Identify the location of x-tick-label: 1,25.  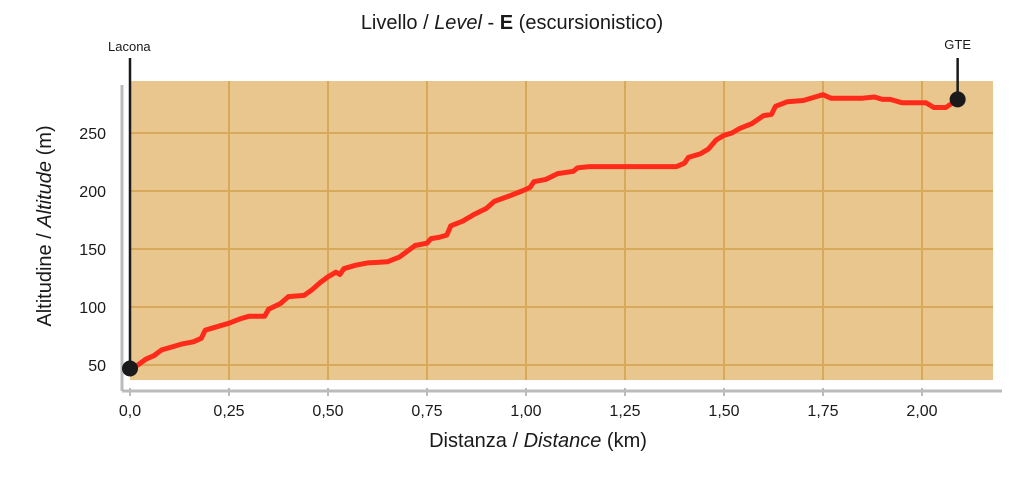
(624, 411).